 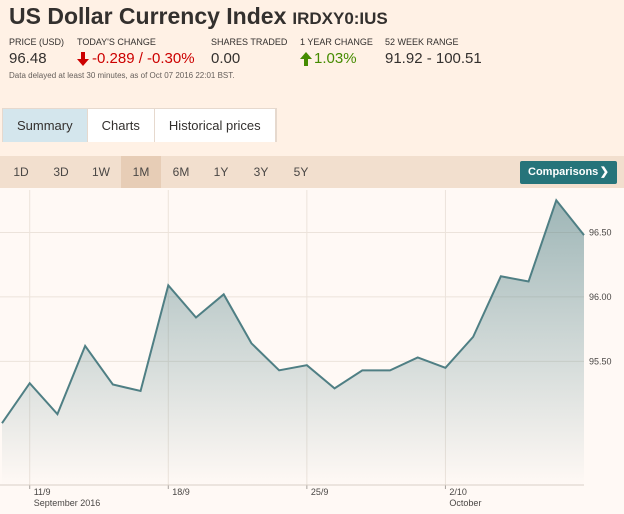 What do you see at coordinates (600, 297) in the screenshot?
I see `y-tick-label: 96.00` at bounding box center [600, 297].